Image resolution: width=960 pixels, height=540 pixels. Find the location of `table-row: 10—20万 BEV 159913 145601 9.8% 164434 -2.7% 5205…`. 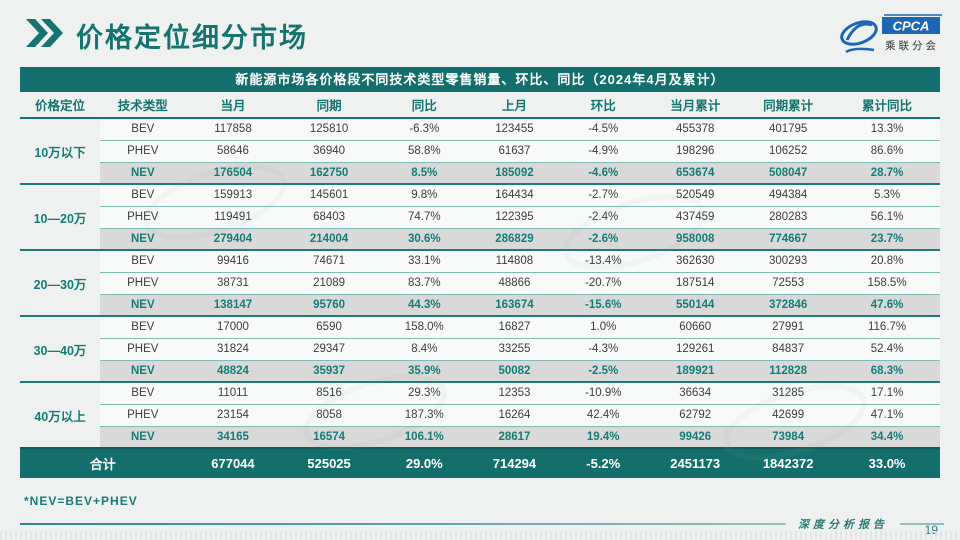

table-row: 10—20万 BEV 159913 145601 9.8% 164434 -2.7% 5205… is located at coordinates (480, 216).